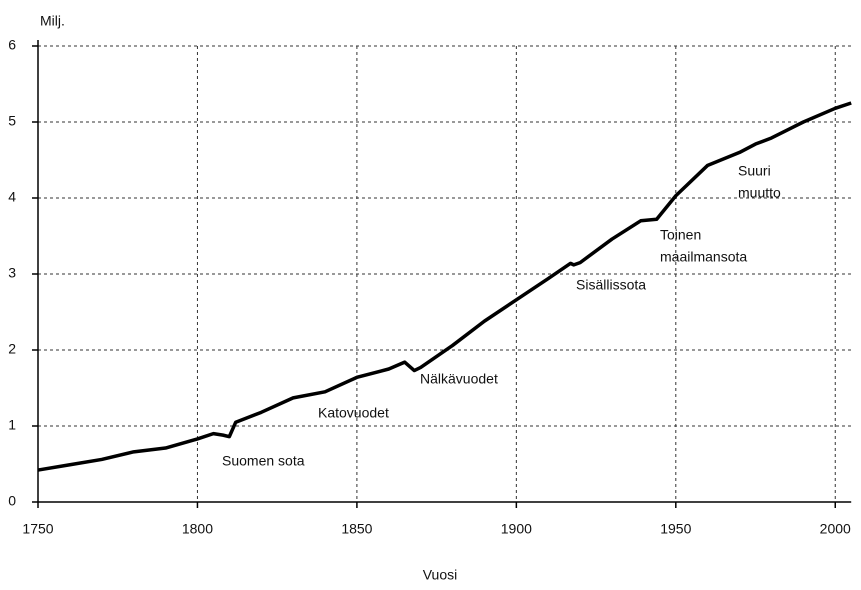 The image size is (861, 590). What do you see at coordinates (835, 529) in the screenshot?
I see `x-tick-label: 2000` at bounding box center [835, 529].